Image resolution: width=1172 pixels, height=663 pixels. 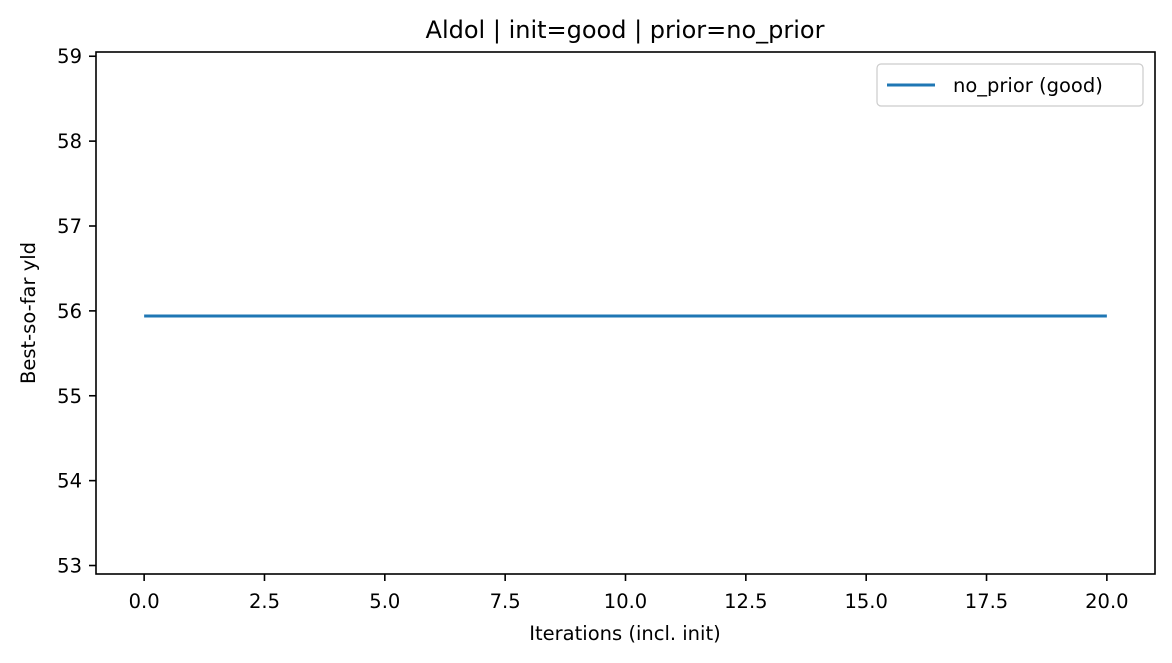 I want to click on y-axis: 53 54 55 56 57 58 59, so click(x=76, y=311).